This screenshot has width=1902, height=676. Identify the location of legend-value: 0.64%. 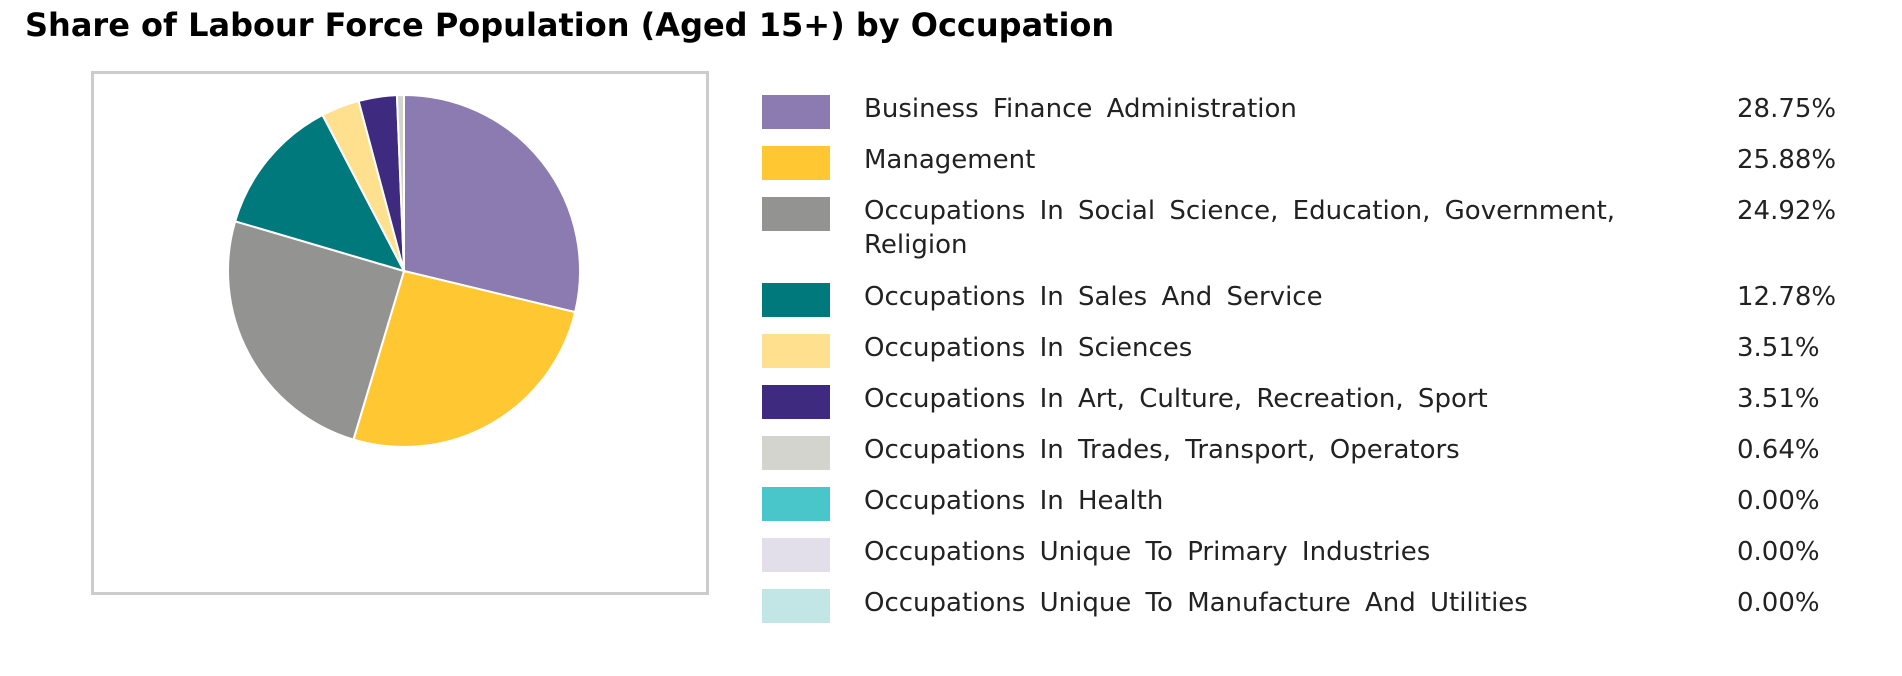
(1778, 450).